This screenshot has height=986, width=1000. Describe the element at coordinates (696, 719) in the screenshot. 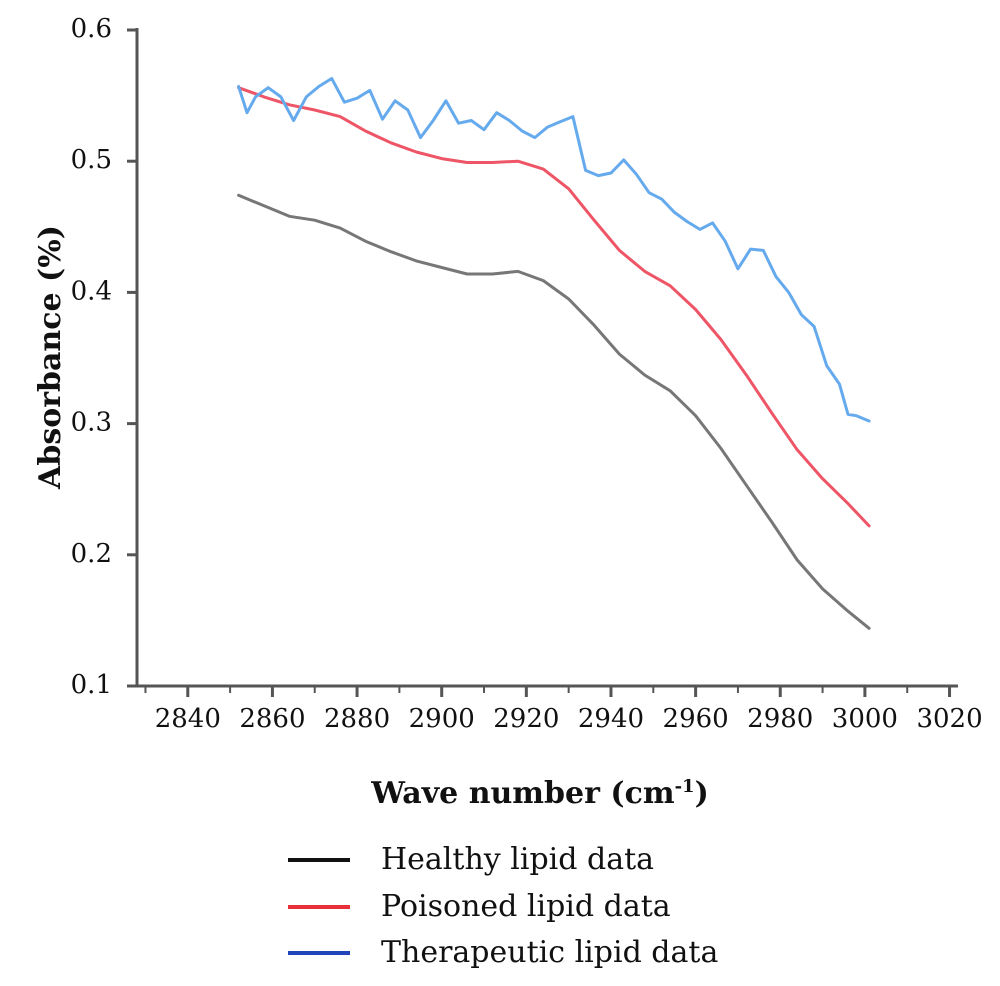

I see `x-tick-label: 2960` at that location.